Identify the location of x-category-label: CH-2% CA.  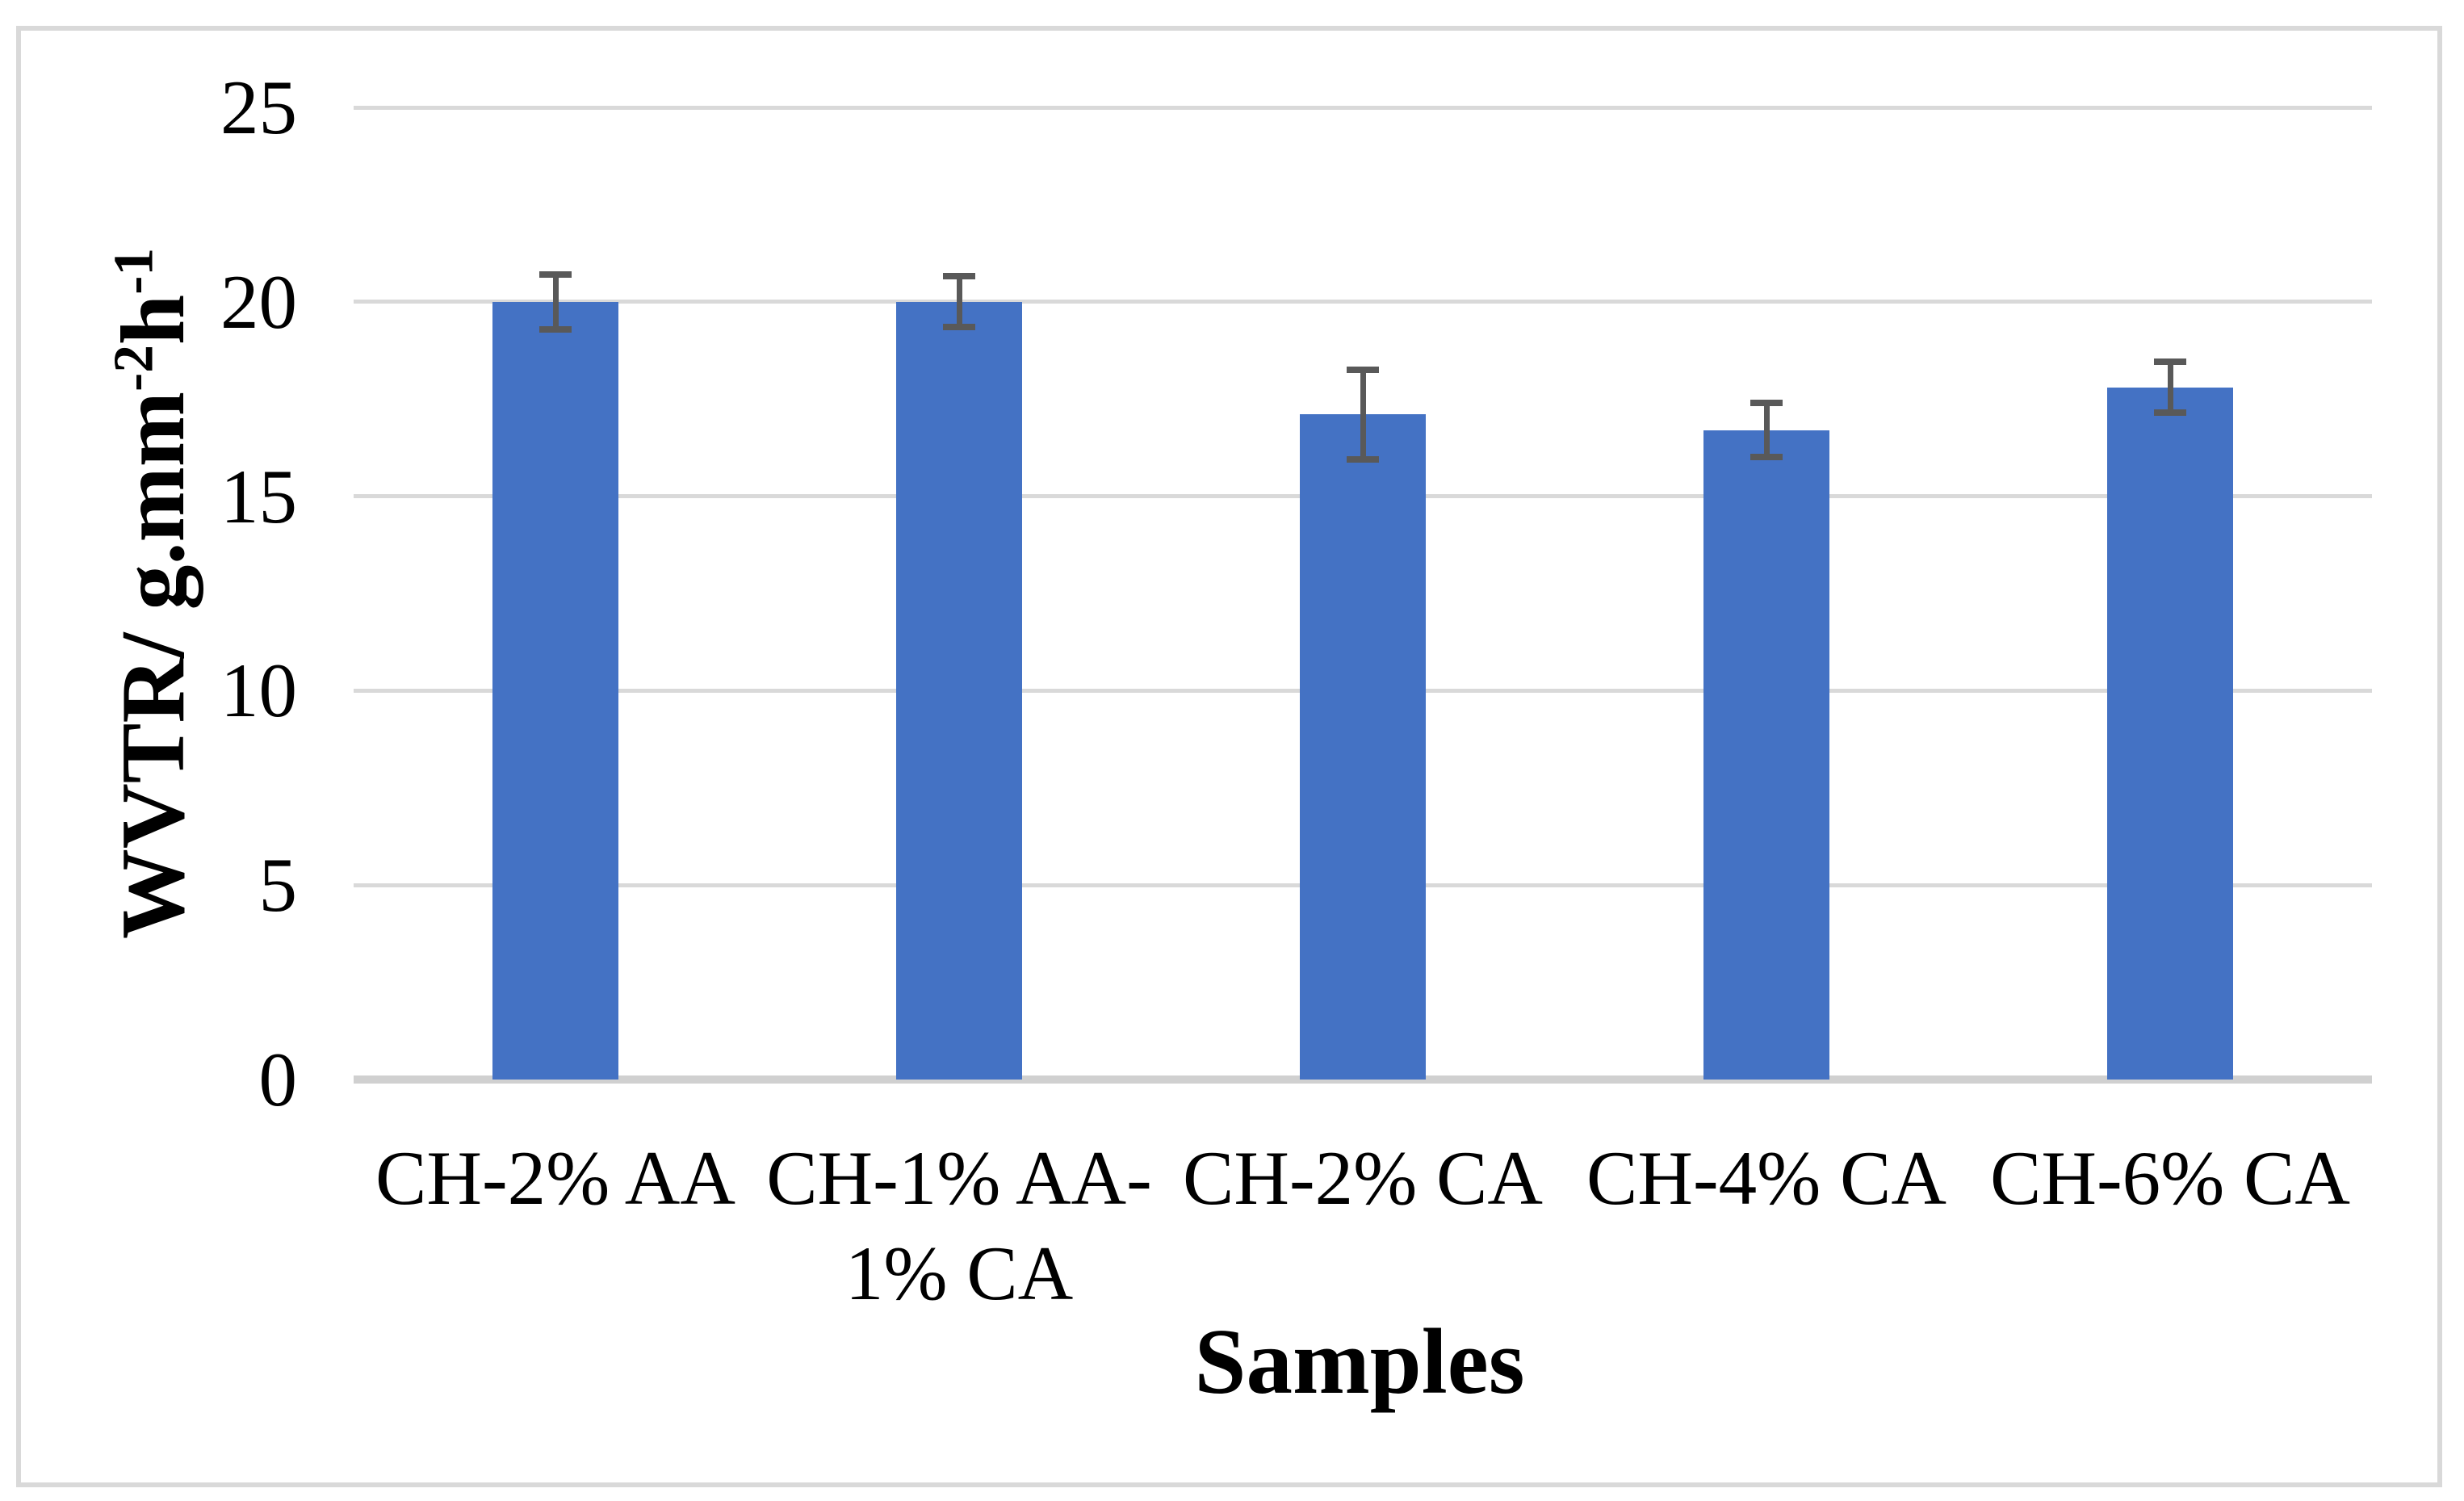
(1363, 1178).